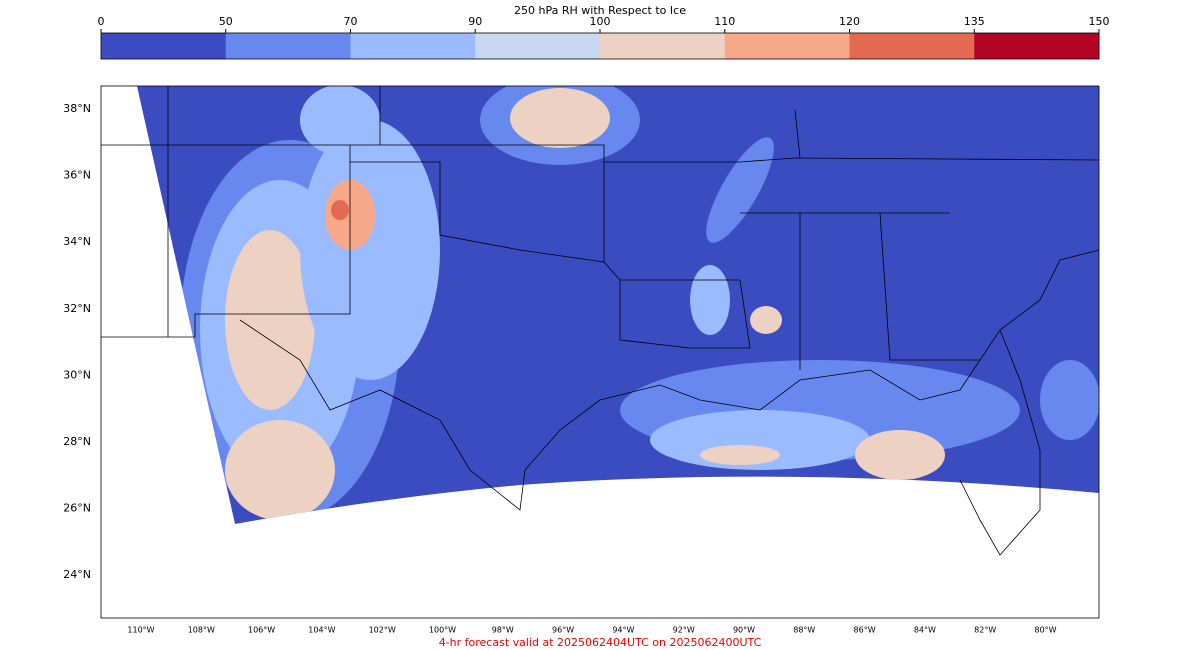  I want to click on lon-label: 92°W, so click(684, 630).